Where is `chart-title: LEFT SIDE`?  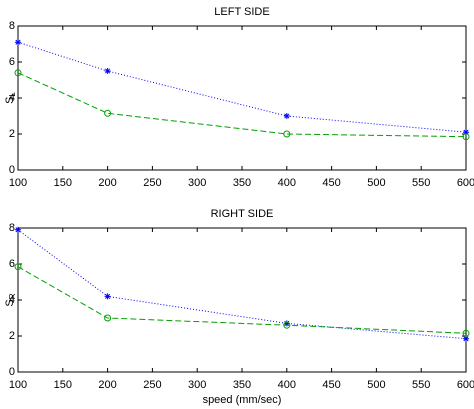 chart-title: LEFT SIDE is located at coordinates (241, 12).